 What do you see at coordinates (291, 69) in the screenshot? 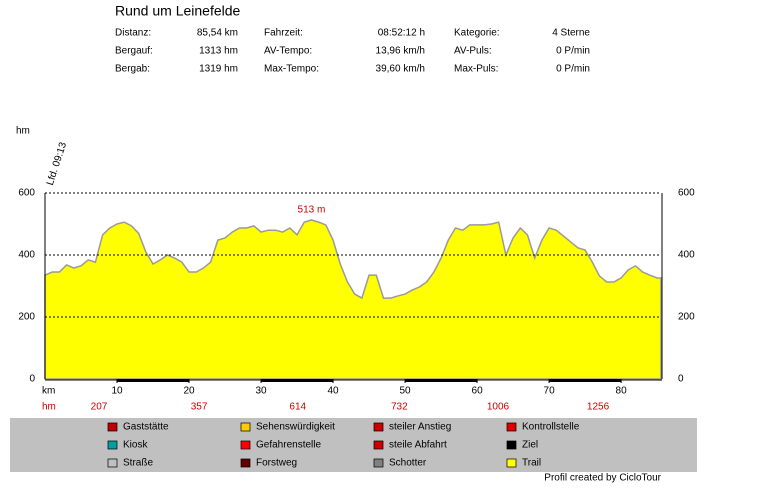
I see `stat-label: Max-Tempo:` at bounding box center [291, 69].